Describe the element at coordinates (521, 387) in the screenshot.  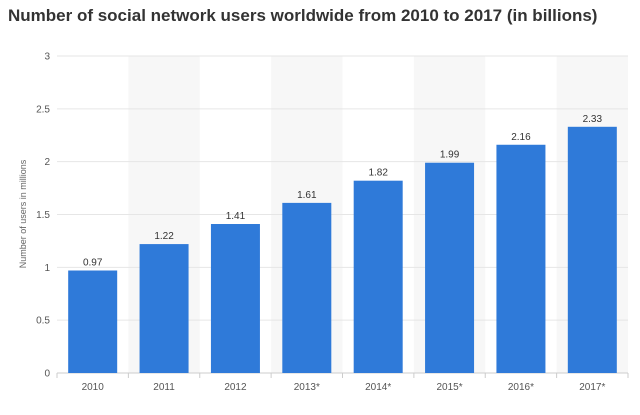
I see `x-tick-label: 2016*` at that location.